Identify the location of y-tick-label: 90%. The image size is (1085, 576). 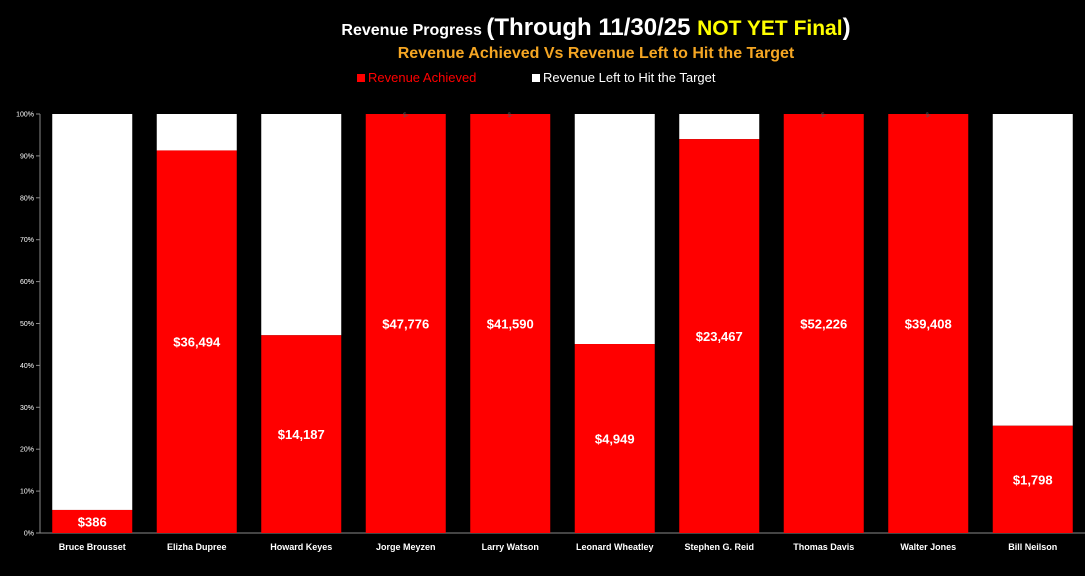
(27, 156).